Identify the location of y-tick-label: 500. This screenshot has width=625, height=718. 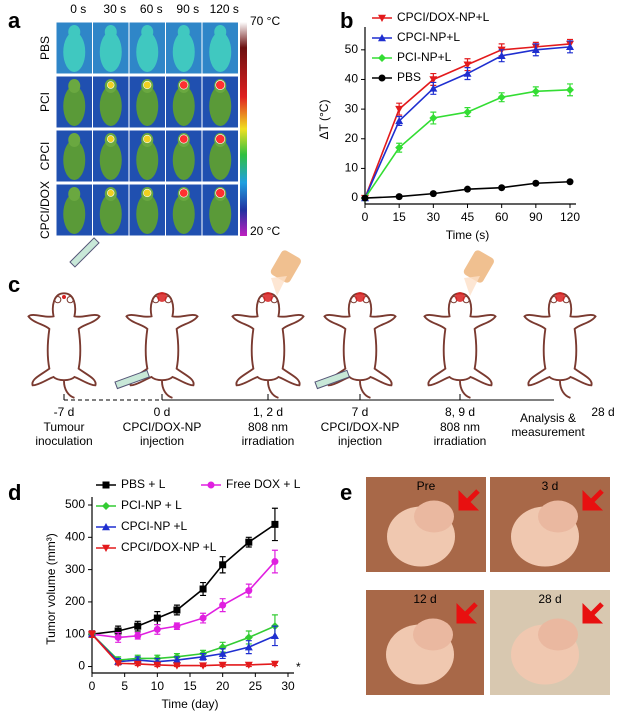
(75, 504).